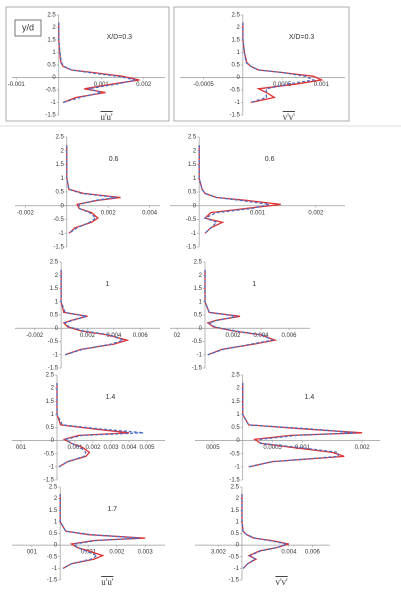 Image resolution: width=401 pixels, height=592 pixels. Describe the element at coordinates (28, 28) in the screenshot. I see `y-label-box` at that location.